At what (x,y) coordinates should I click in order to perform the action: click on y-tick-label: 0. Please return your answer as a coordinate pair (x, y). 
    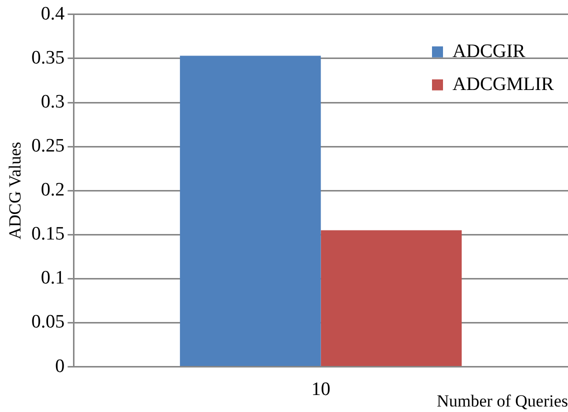
    Looking at the image, I should click on (60, 366).